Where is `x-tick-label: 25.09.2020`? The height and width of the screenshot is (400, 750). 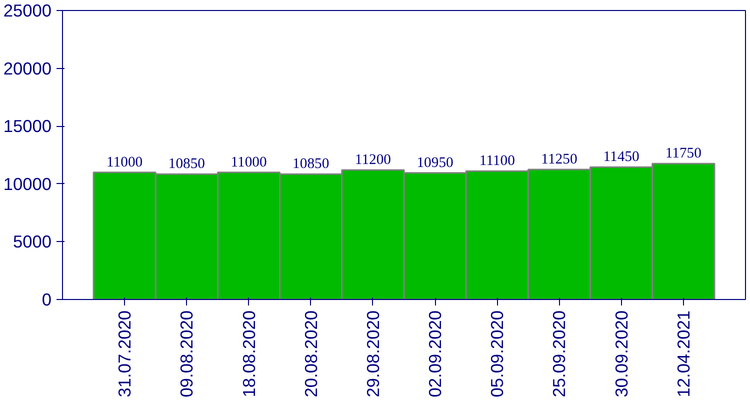 x-tick-label: 25.09.2020 is located at coordinates (559, 354).